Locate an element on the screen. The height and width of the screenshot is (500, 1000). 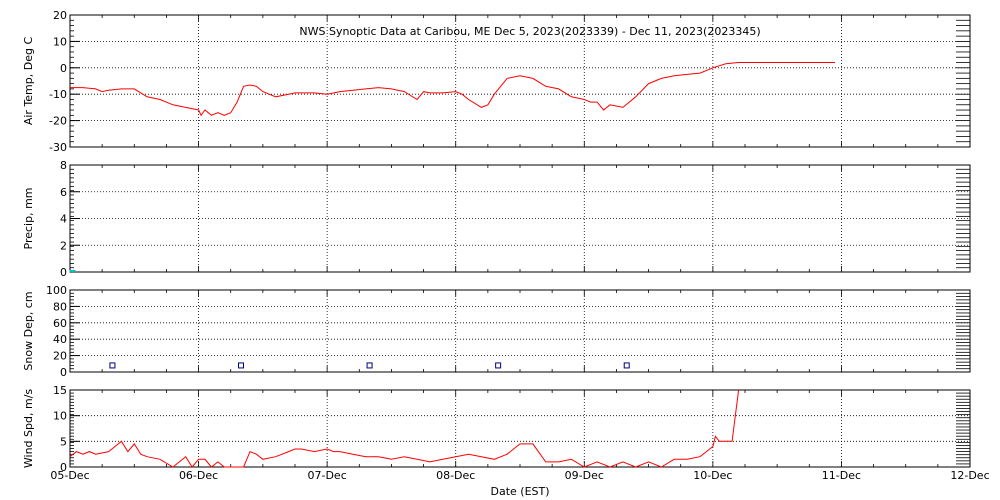
y-tick-label: 15 is located at coordinates (60, 390).